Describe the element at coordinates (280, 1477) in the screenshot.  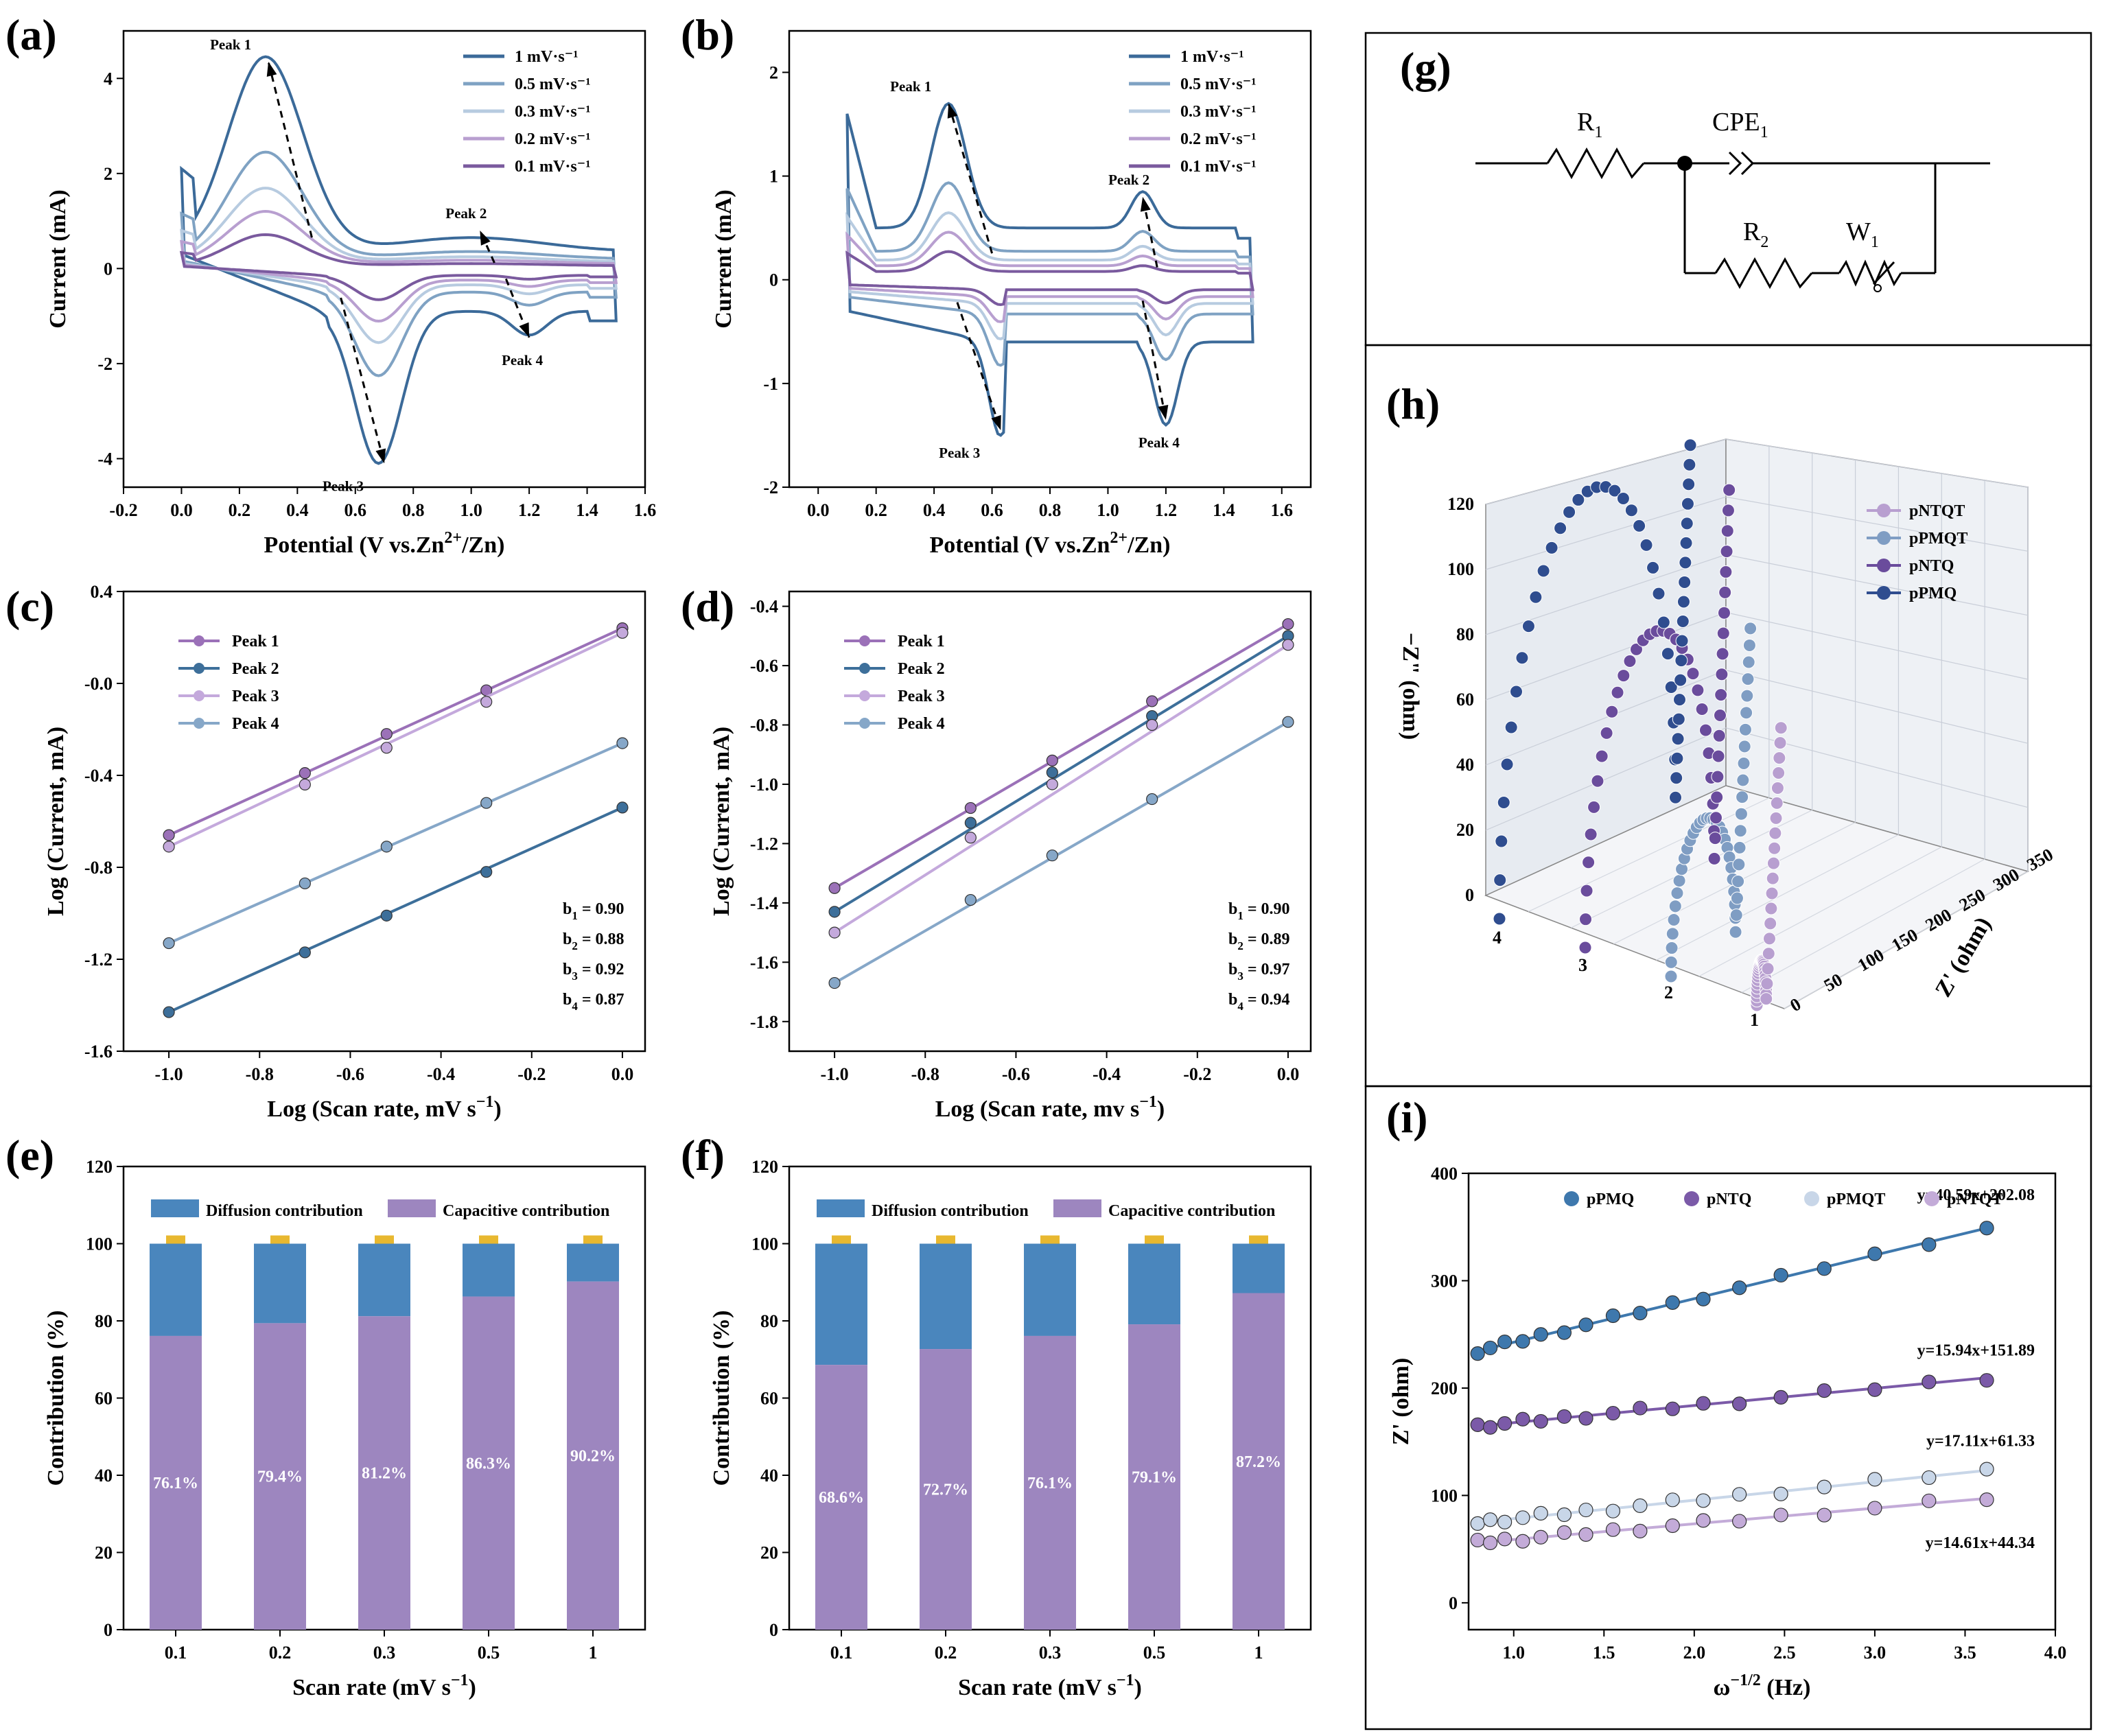
I see `bar-value-label: 79.4%` at that location.